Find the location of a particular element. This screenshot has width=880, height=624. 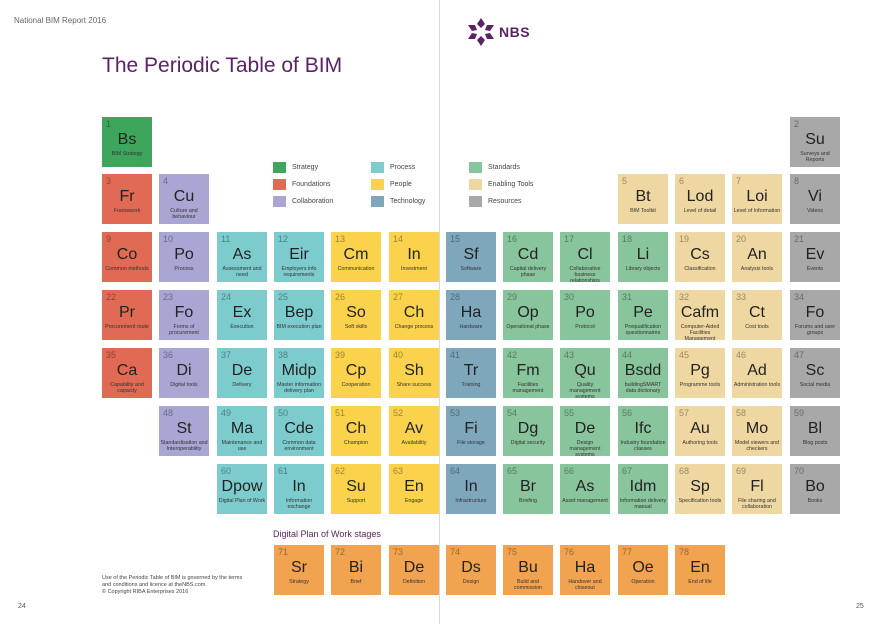

element-symbol: Tr is located at coordinates (471, 370).